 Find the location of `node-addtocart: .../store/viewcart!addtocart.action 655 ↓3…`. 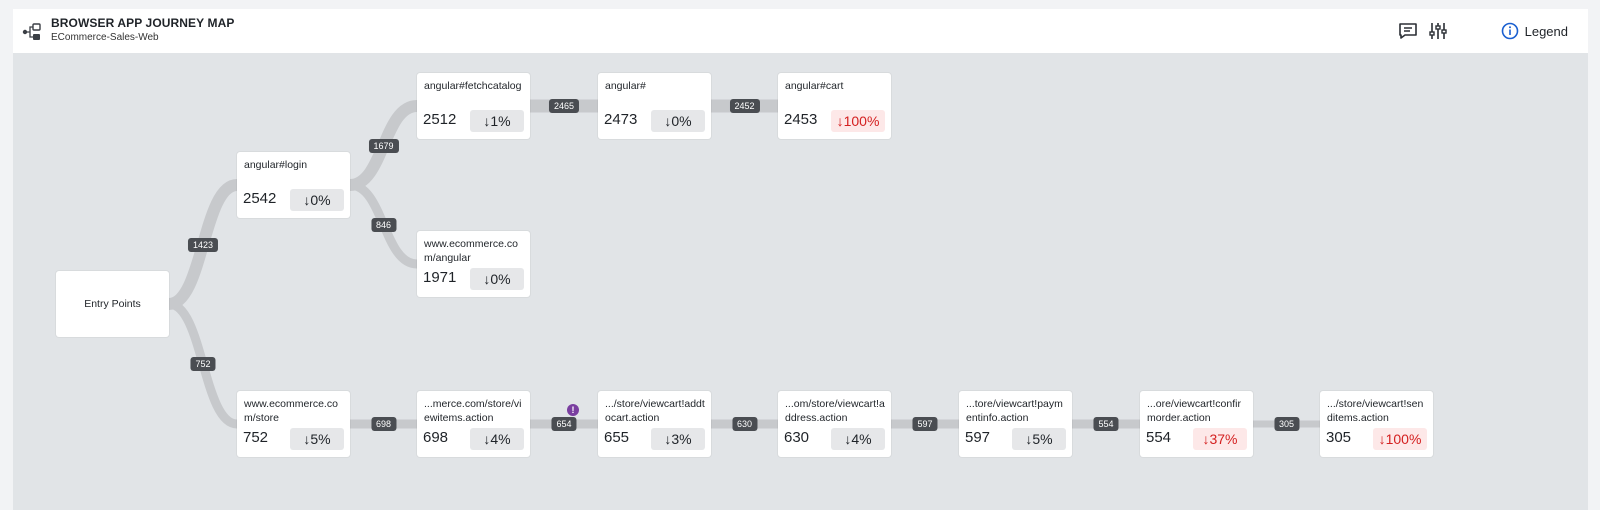

node-addtocart: .../store/viewcart!addtocart.action 655 ↓3… is located at coordinates (654, 424).